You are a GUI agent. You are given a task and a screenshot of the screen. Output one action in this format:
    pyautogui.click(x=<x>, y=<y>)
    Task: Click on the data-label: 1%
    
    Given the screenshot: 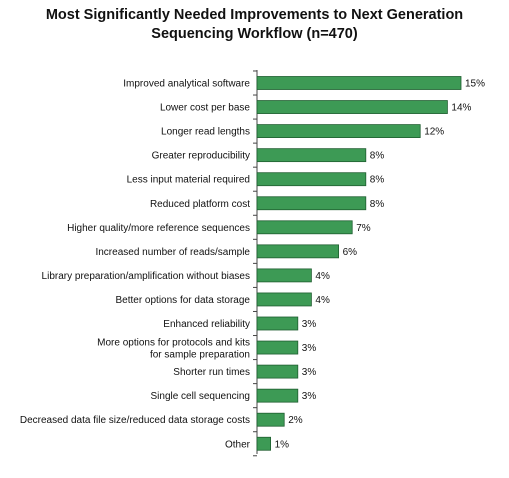 What is the action you would take?
    pyautogui.click(x=282, y=444)
    